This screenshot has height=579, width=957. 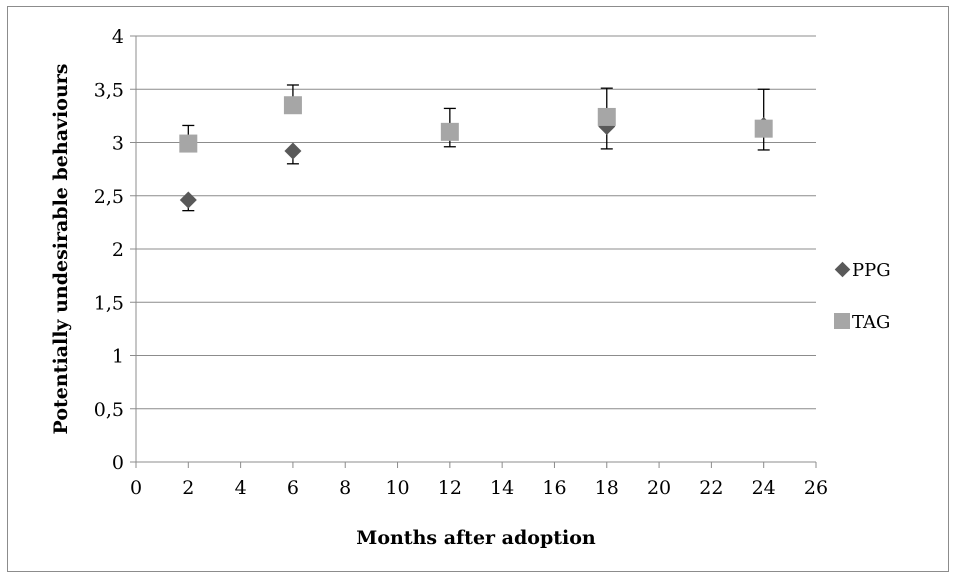 I want to click on y-tick-label: 2,5, so click(x=109, y=197).